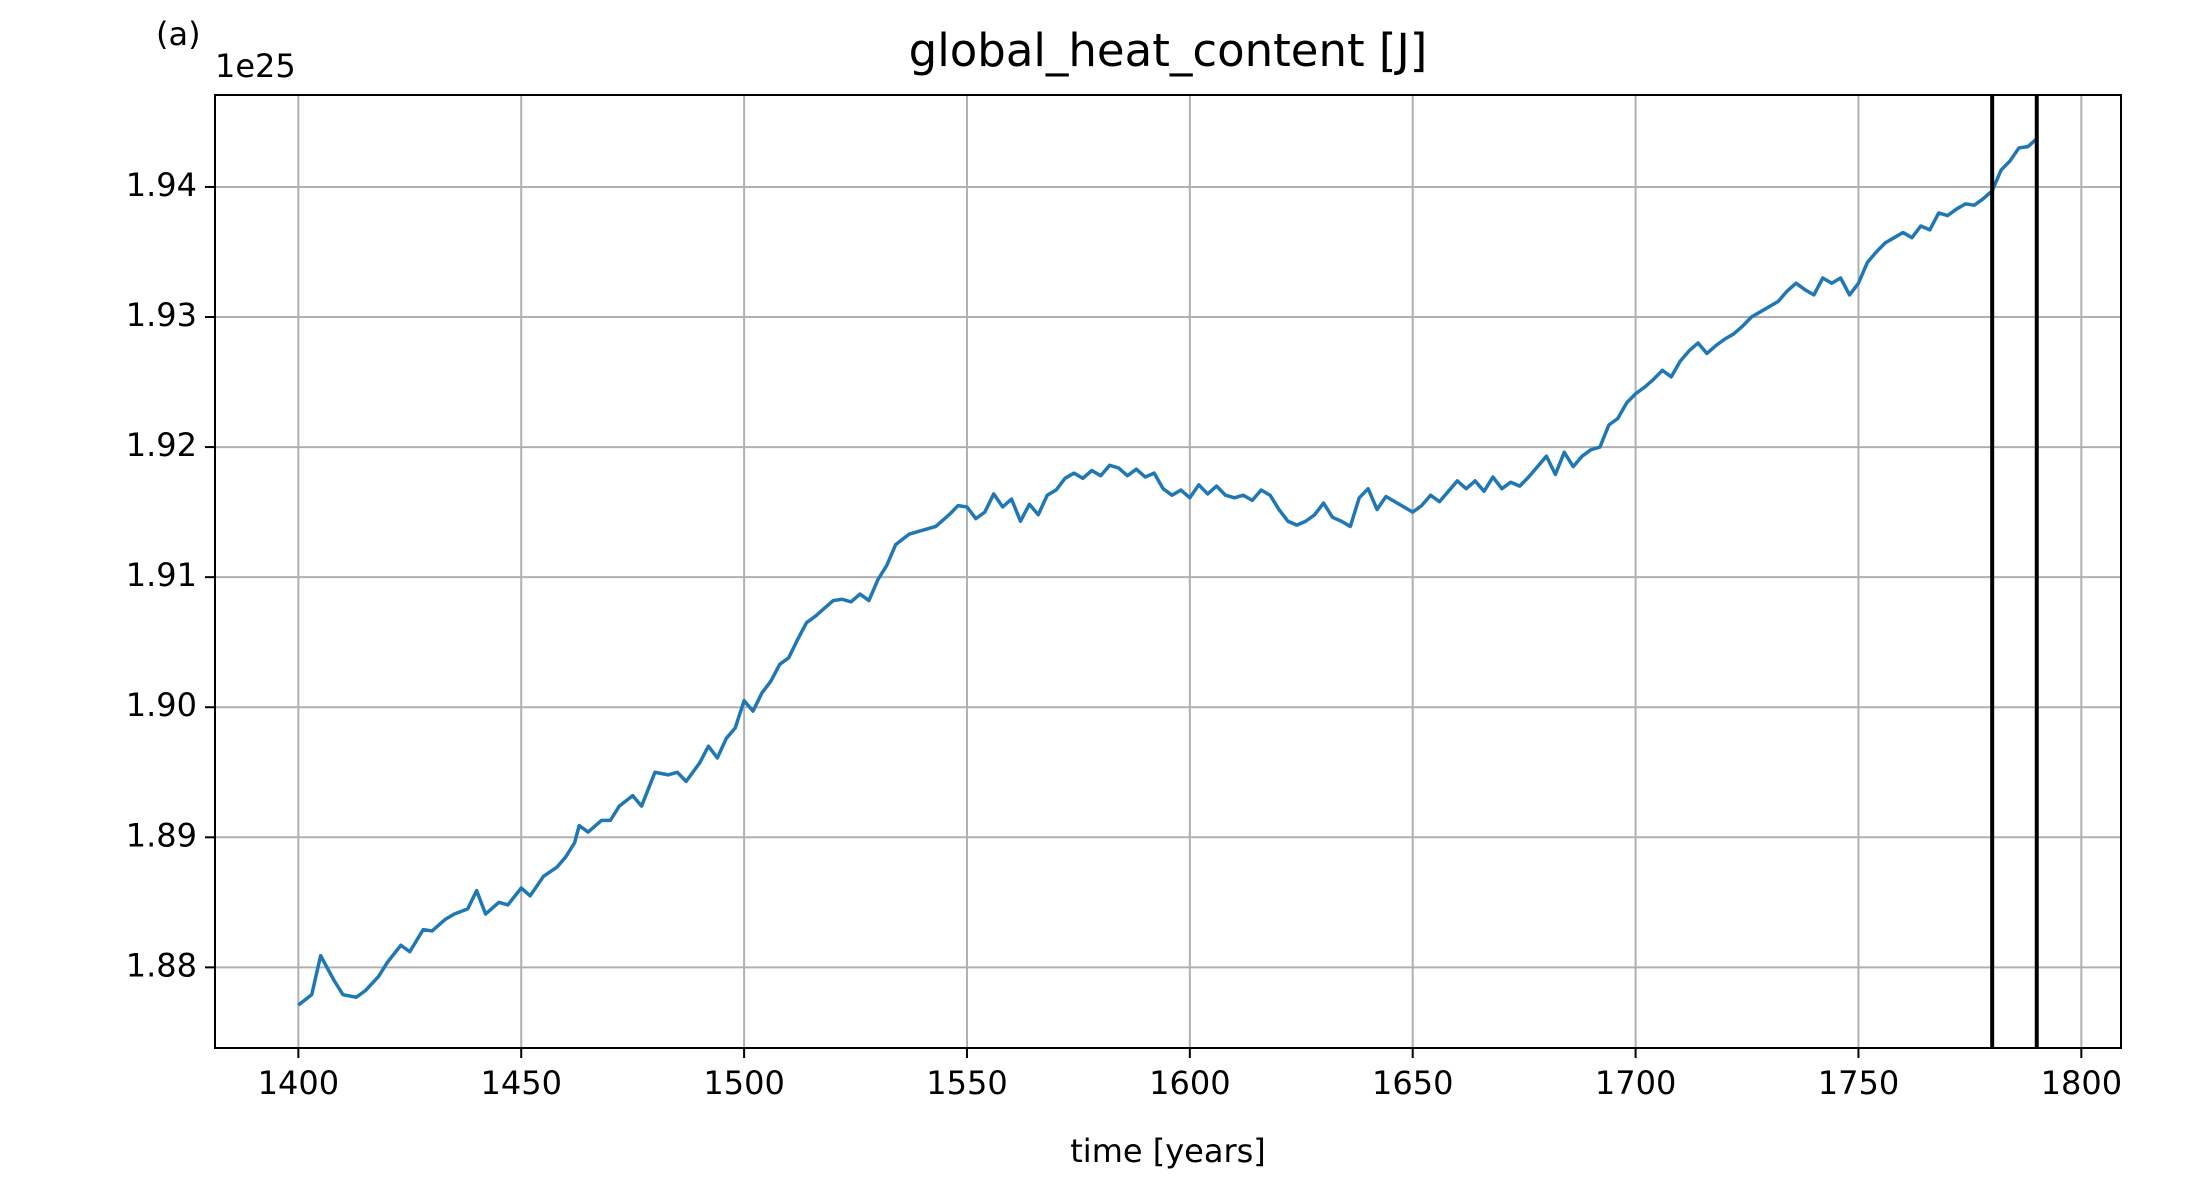 The image size is (2196, 1185). What do you see at coordinates (298, 1083) in the screenshot?
I see `x-tick-label: 1400` at bounding box center [298, 1083].